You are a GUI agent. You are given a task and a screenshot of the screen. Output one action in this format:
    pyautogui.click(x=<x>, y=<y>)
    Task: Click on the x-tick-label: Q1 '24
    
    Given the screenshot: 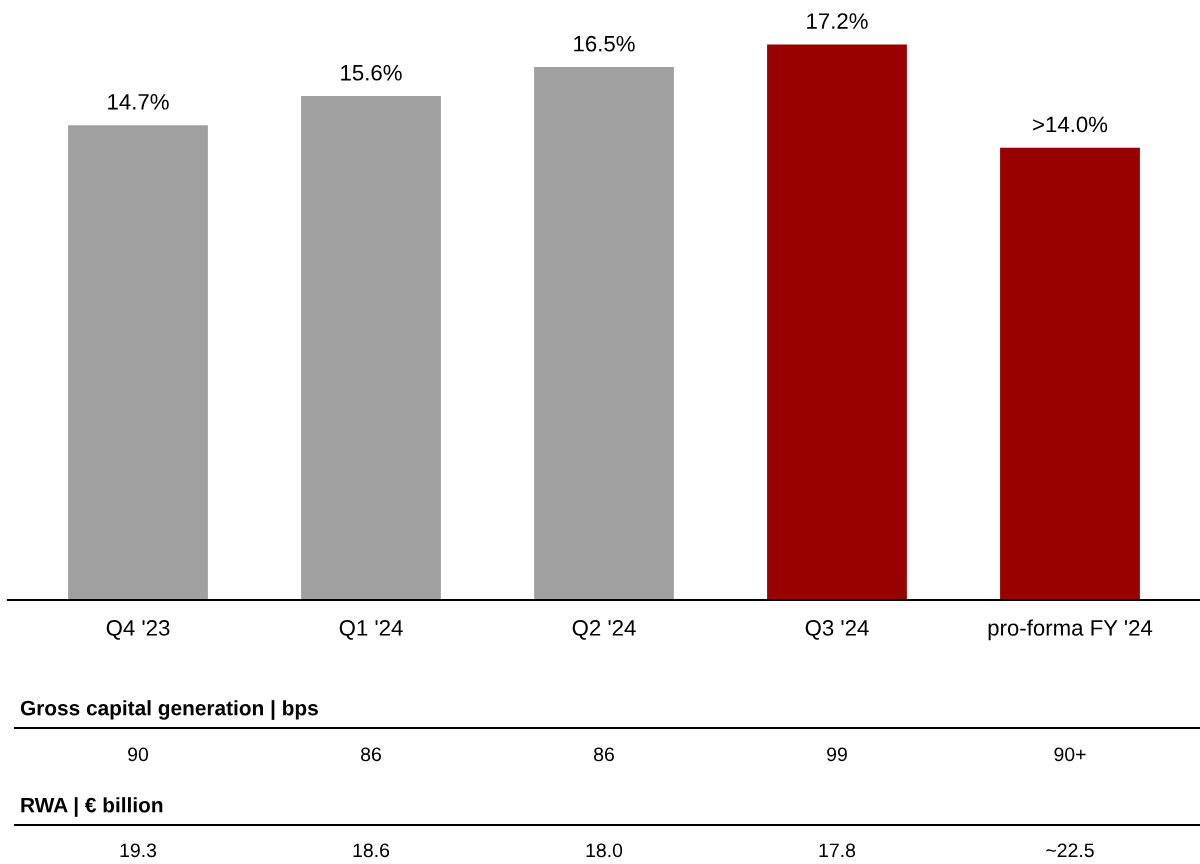 What is the action you would take?
    pyautogui.click(x=371, y=630)
    